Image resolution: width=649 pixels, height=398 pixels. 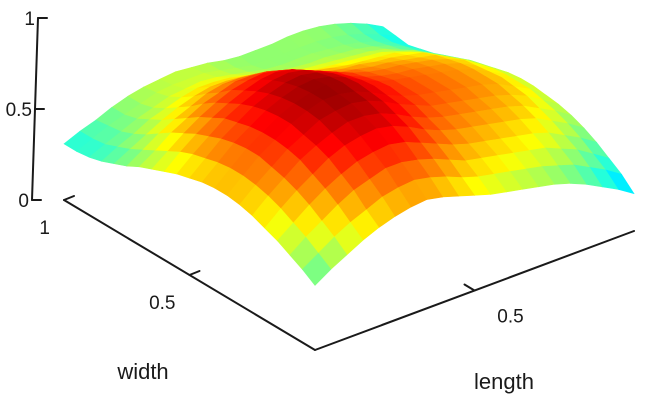 What do you see at coordinates (23, 201) in the screenshot?
I see `z-tick-label: 0` at bounding box center [23, 201].